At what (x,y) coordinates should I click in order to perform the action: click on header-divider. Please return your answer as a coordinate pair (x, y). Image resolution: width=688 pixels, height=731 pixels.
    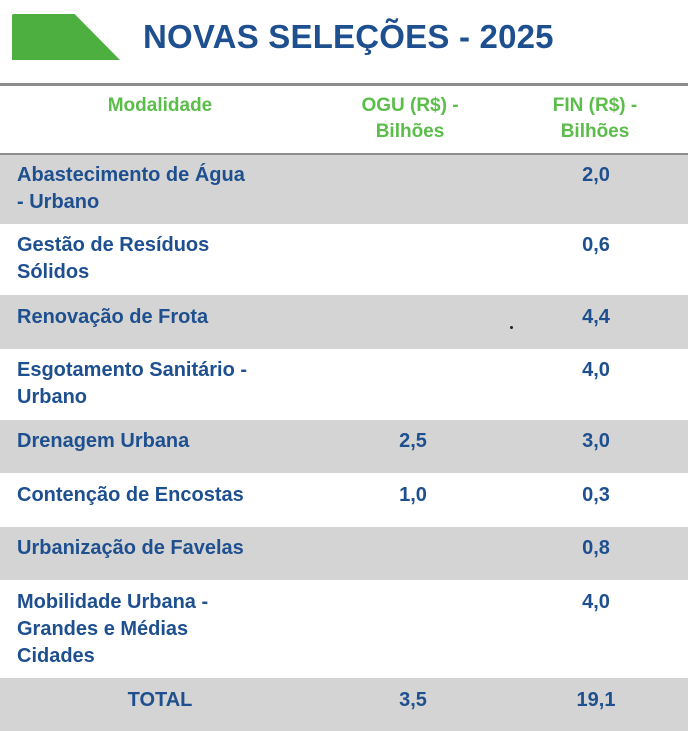
    Looking at the image, I should click on (344, 154).